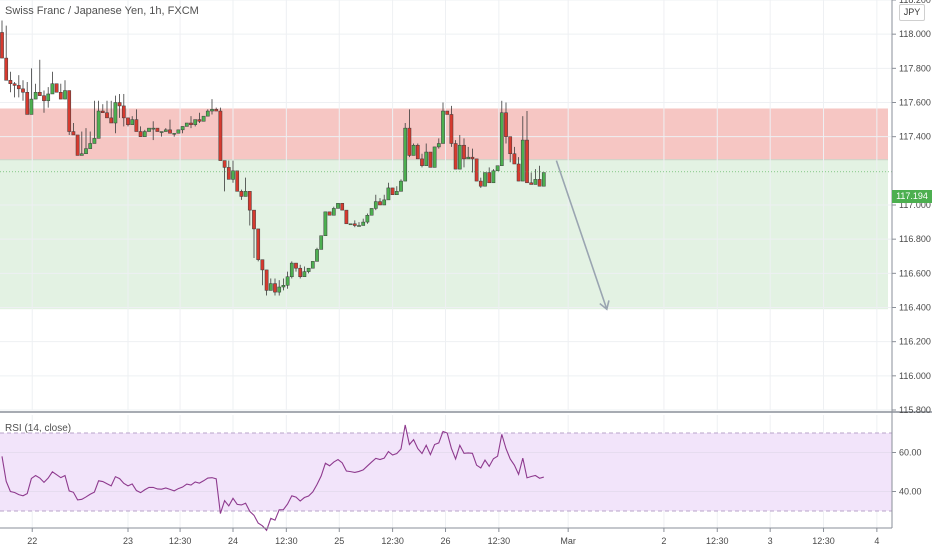  Describe the element at coordinates (912, 12) in the screenshot. I see `currency-badge: JPY` at that location.